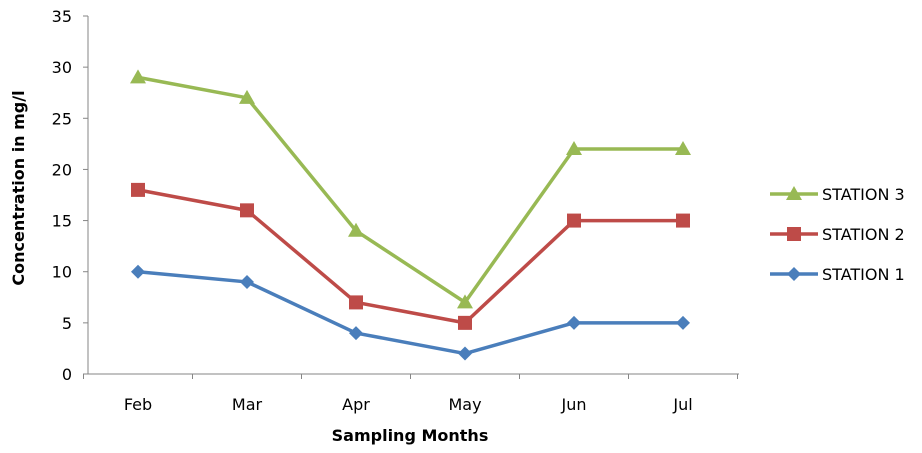  What do you see at coordinates (67, 374) in the screenshot?
I see `y-tick-label: 0` at bounding box center [67, 374].